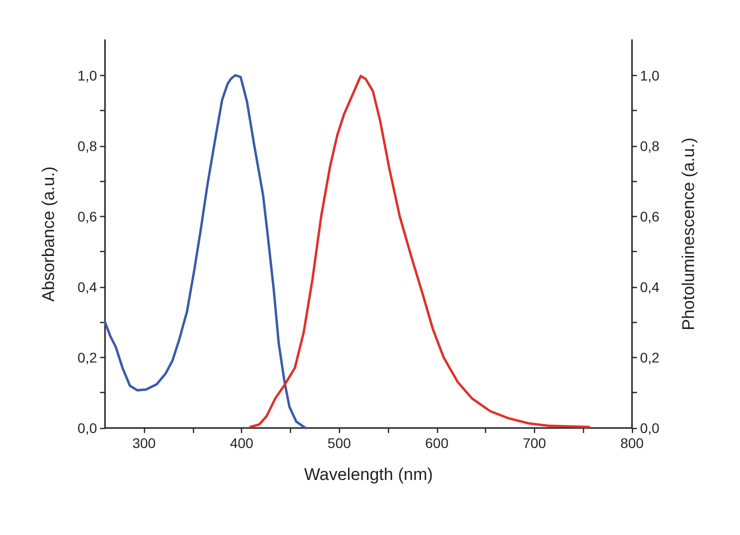  What do you see at coordinates (144, 443) in the screenshot?
I see `x-tick-label: 300` at bounding box center [144, 443].